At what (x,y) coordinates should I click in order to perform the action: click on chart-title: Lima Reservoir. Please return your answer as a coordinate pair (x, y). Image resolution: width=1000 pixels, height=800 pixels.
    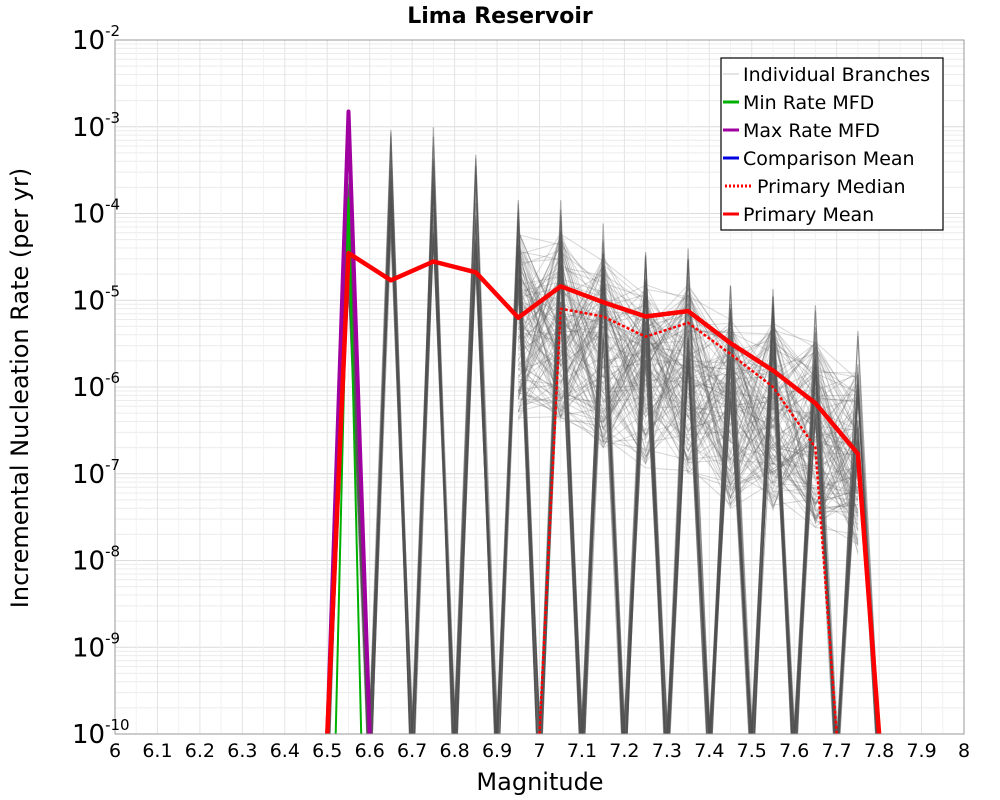
    Looking at the image, I should click on (500, 16).